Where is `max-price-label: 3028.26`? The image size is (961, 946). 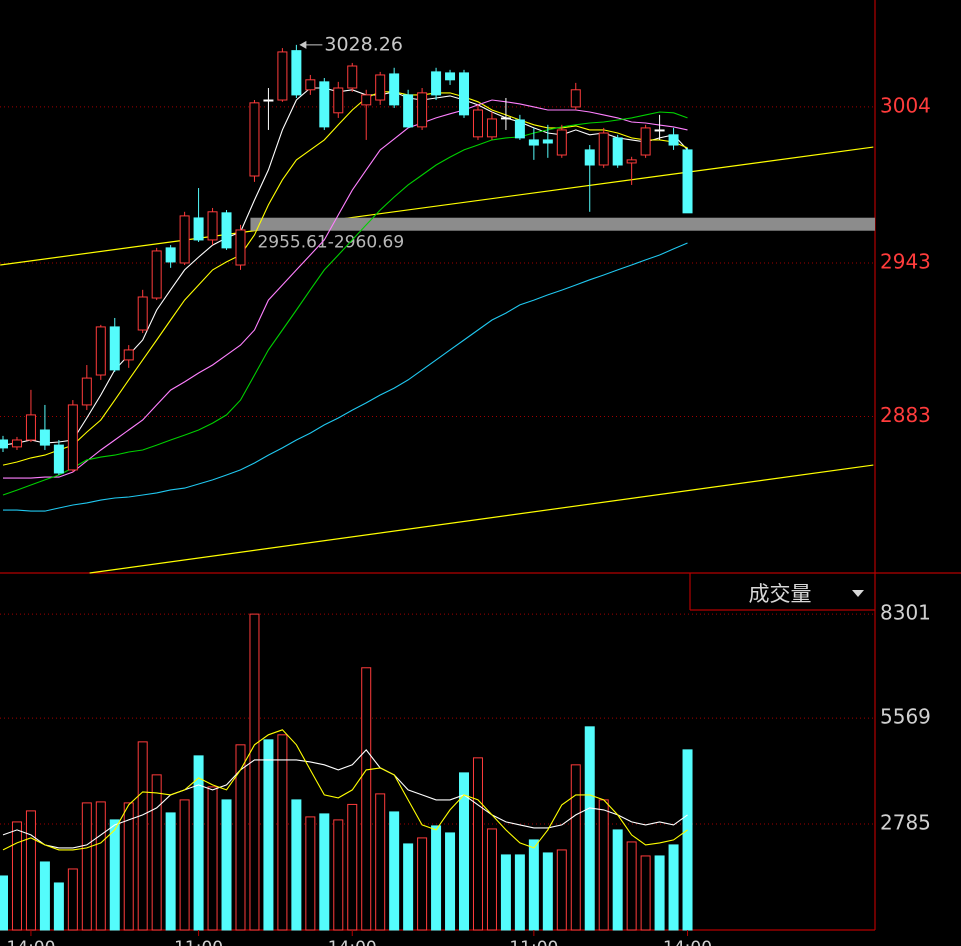
max-price-label: 3028.26 is located at coordinates (363, 44).